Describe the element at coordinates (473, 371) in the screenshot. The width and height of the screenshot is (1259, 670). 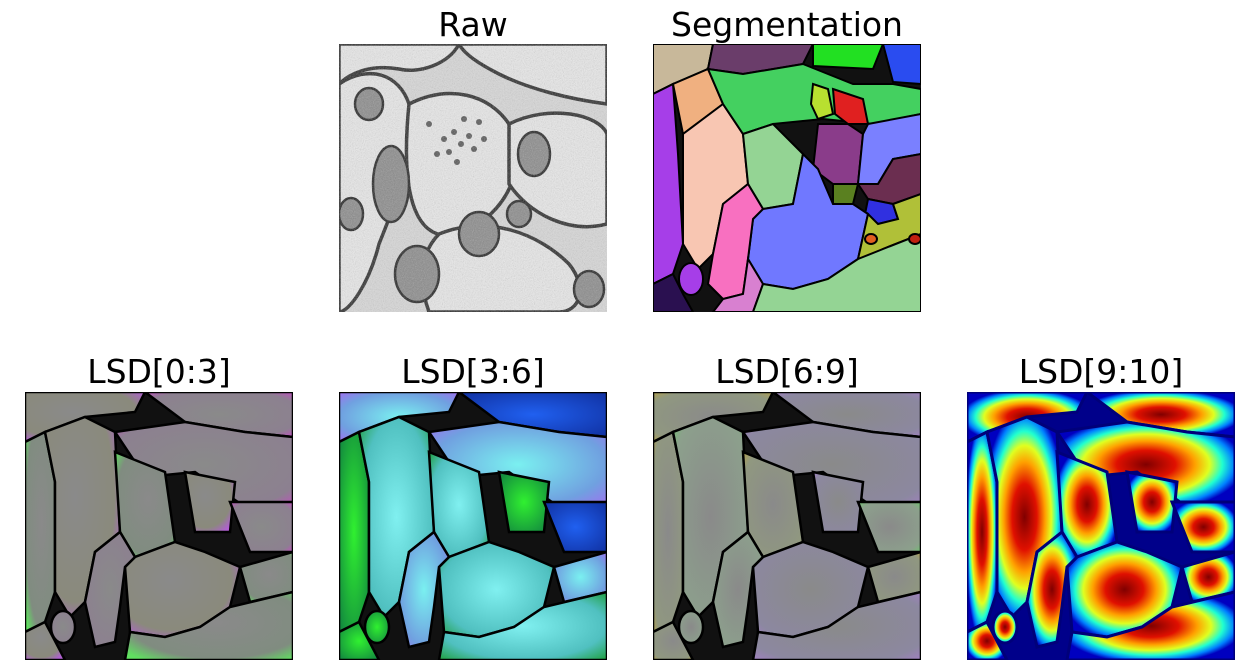
I see `panel-title-lsd-3-6: LSD[3:6]` at that location.